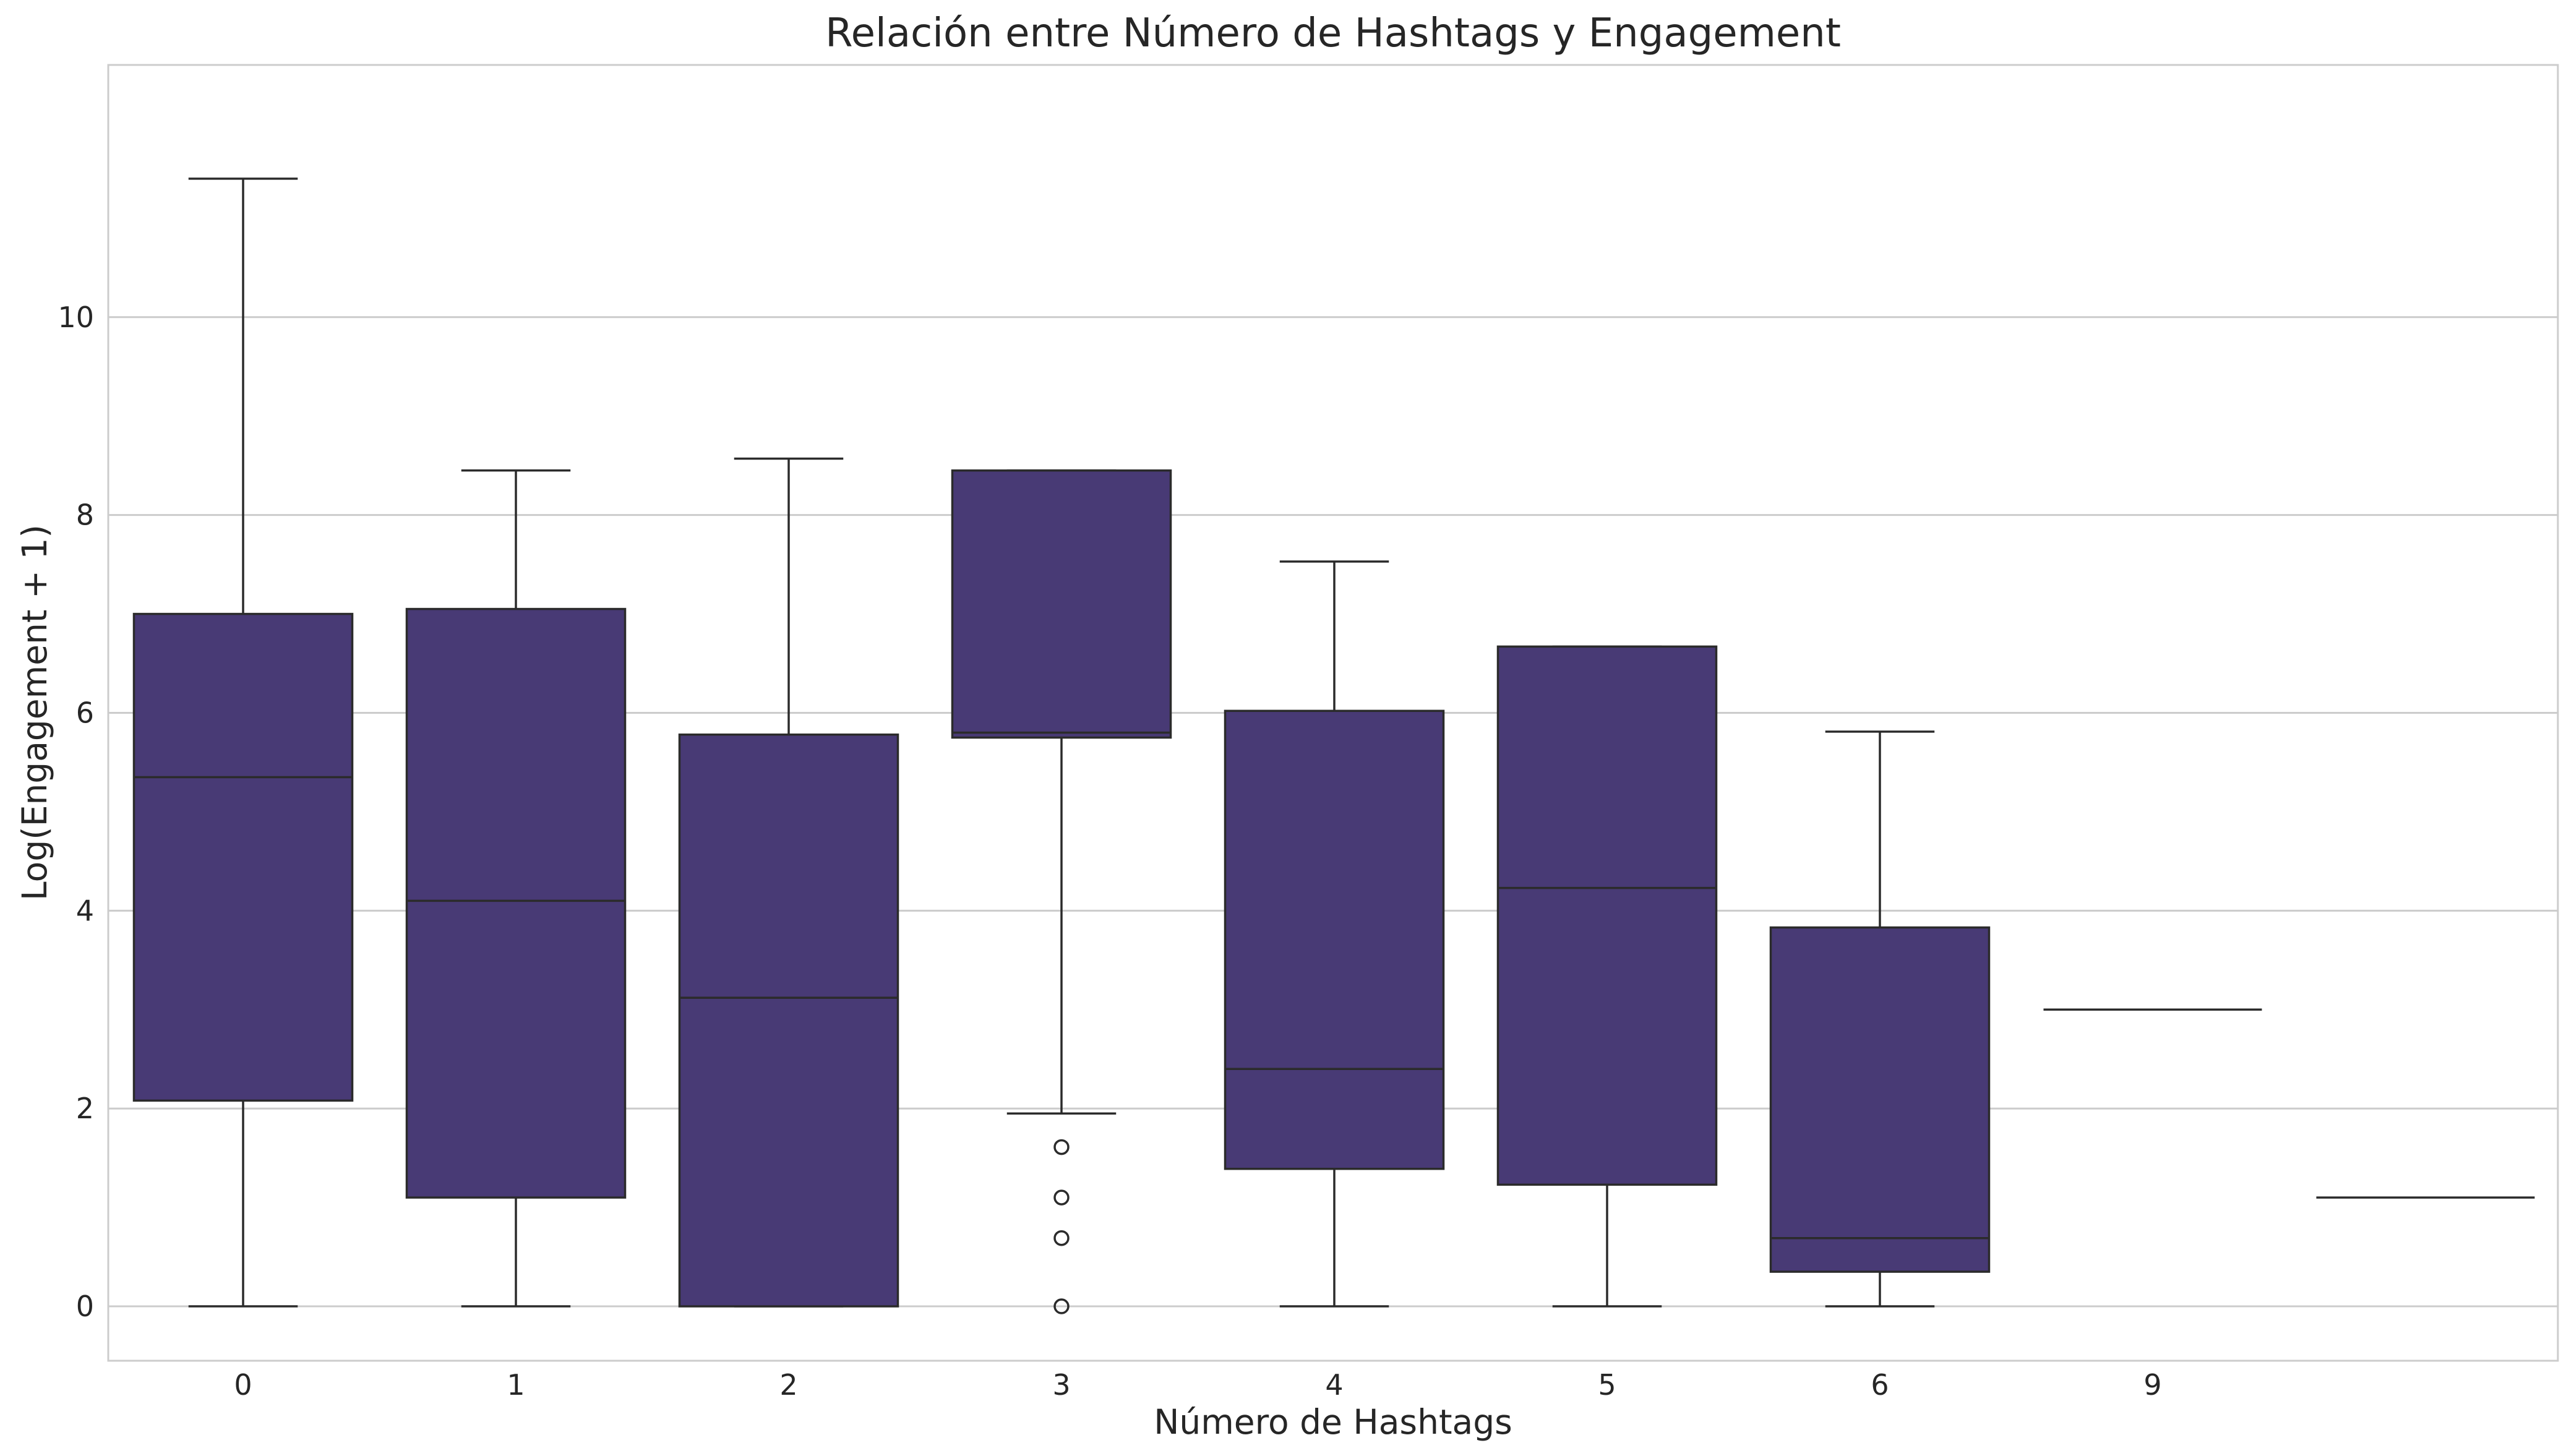 The width and height of the screenshot is (2569, 1456). I want to click on y-tick-label: 10, so click(76, 317).